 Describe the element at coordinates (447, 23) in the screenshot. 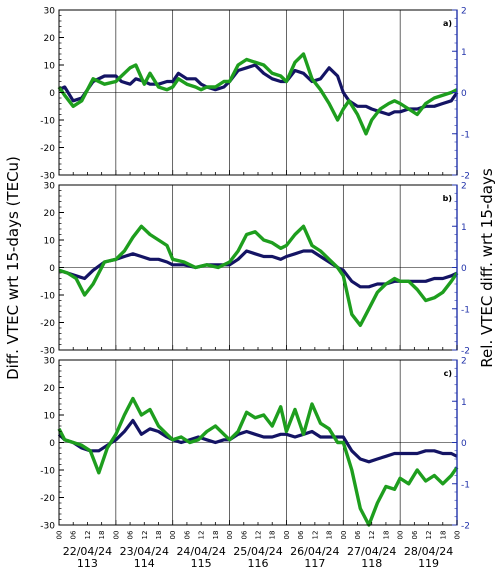

I see `panel-tag: a)` at that location.